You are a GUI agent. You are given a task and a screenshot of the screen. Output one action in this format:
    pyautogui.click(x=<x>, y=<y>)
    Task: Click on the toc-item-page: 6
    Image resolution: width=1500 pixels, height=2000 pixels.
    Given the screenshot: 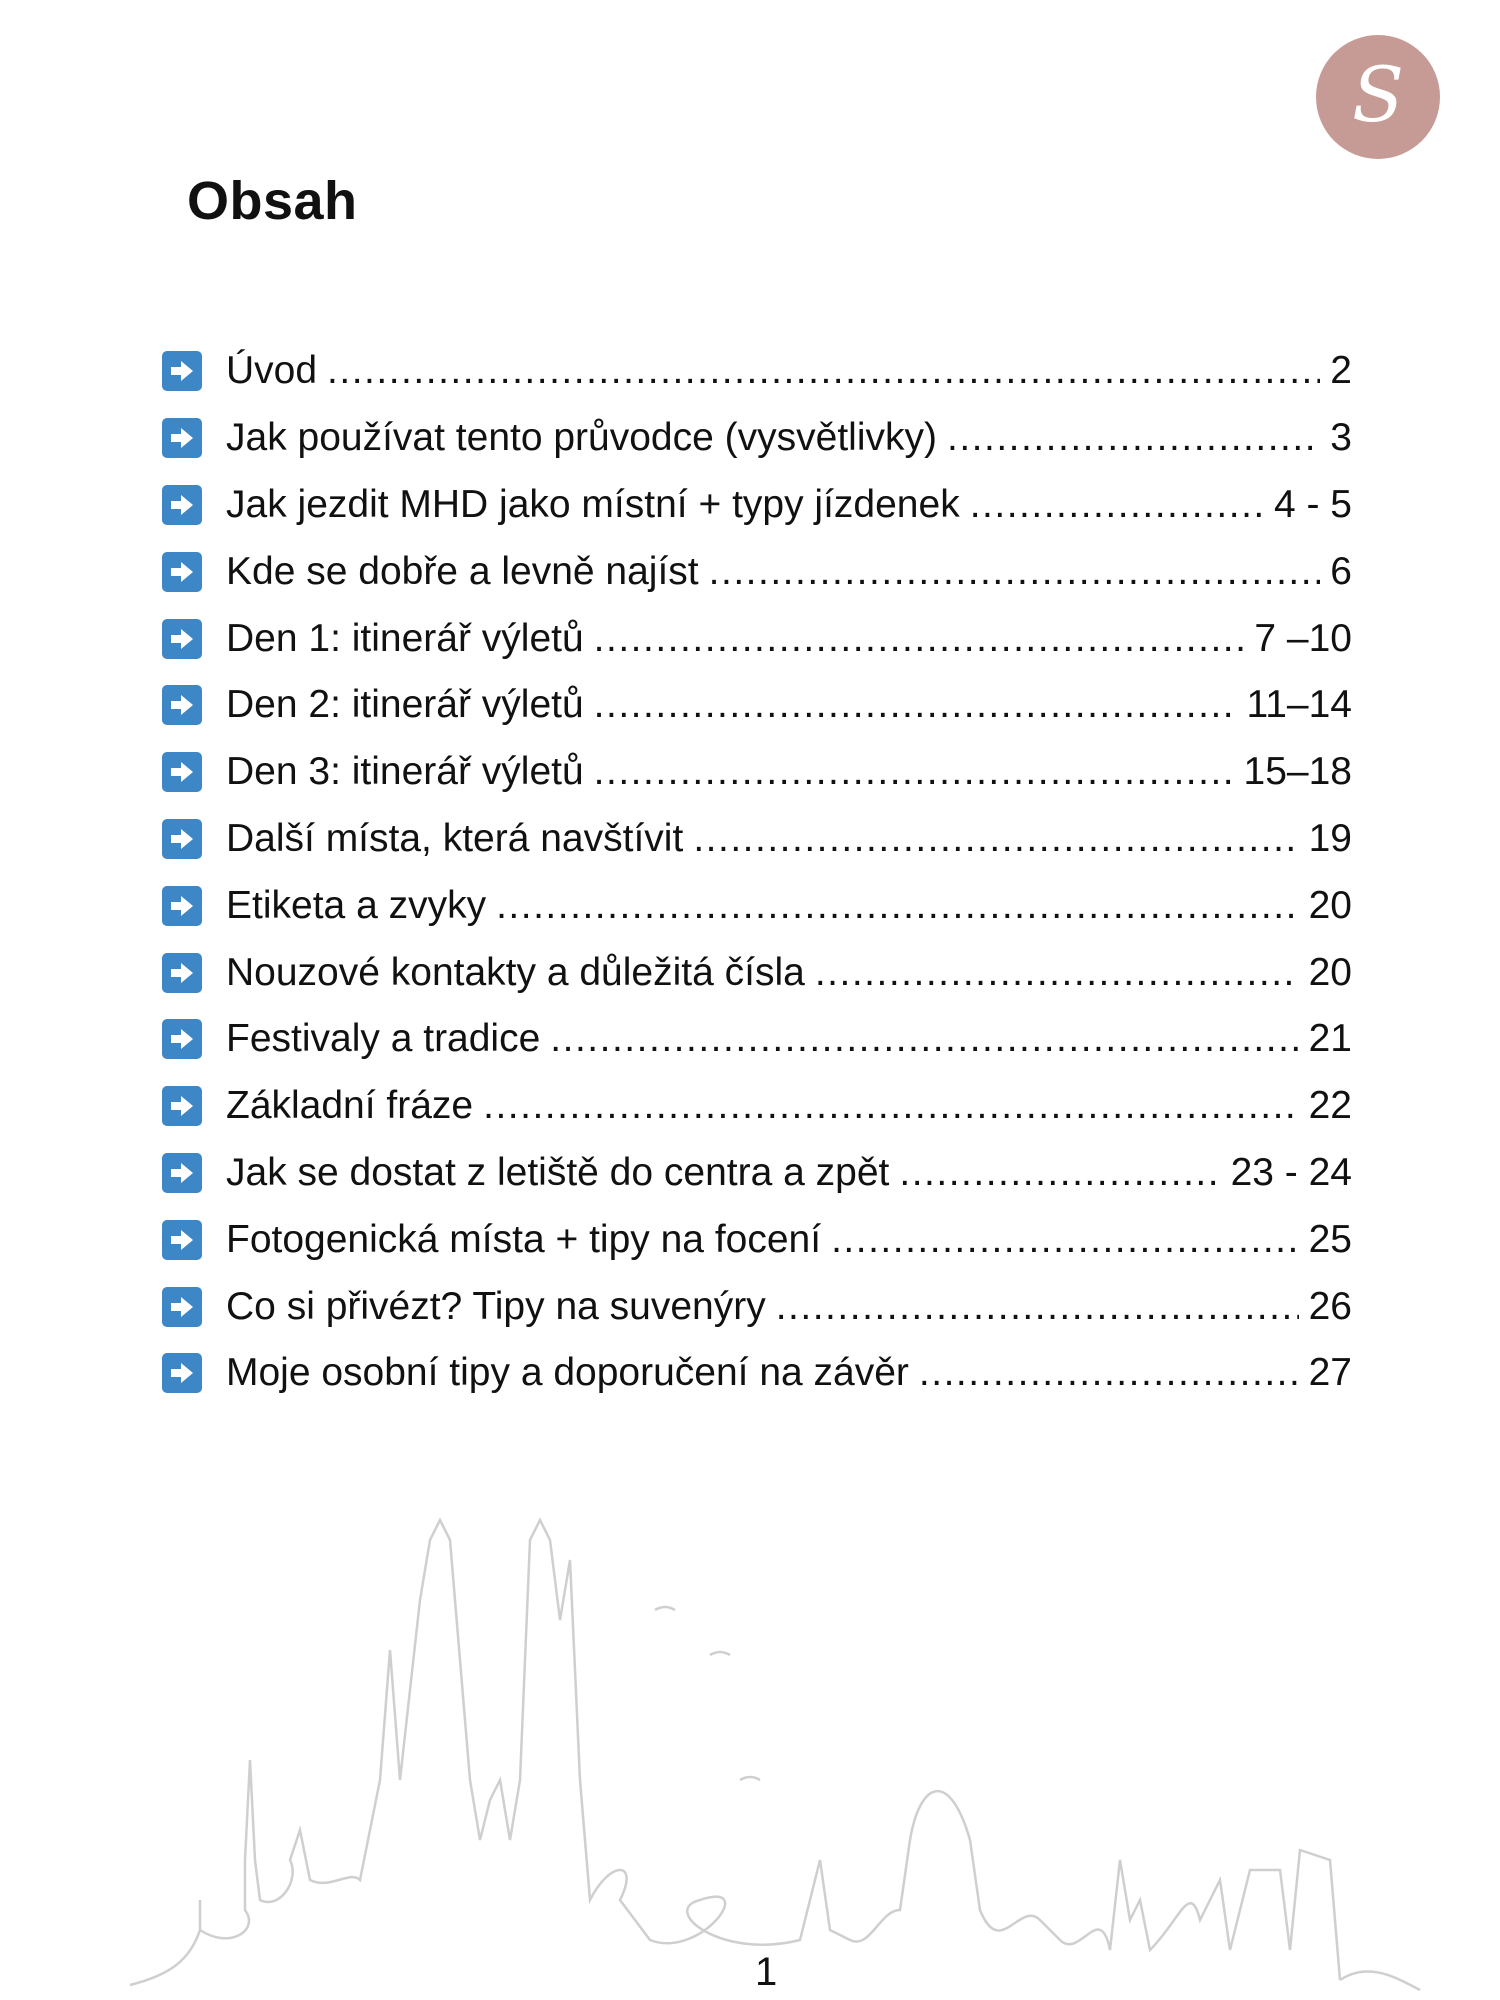 What is the action you would take?
    pyautogui.click(x=1341, y=571)
    